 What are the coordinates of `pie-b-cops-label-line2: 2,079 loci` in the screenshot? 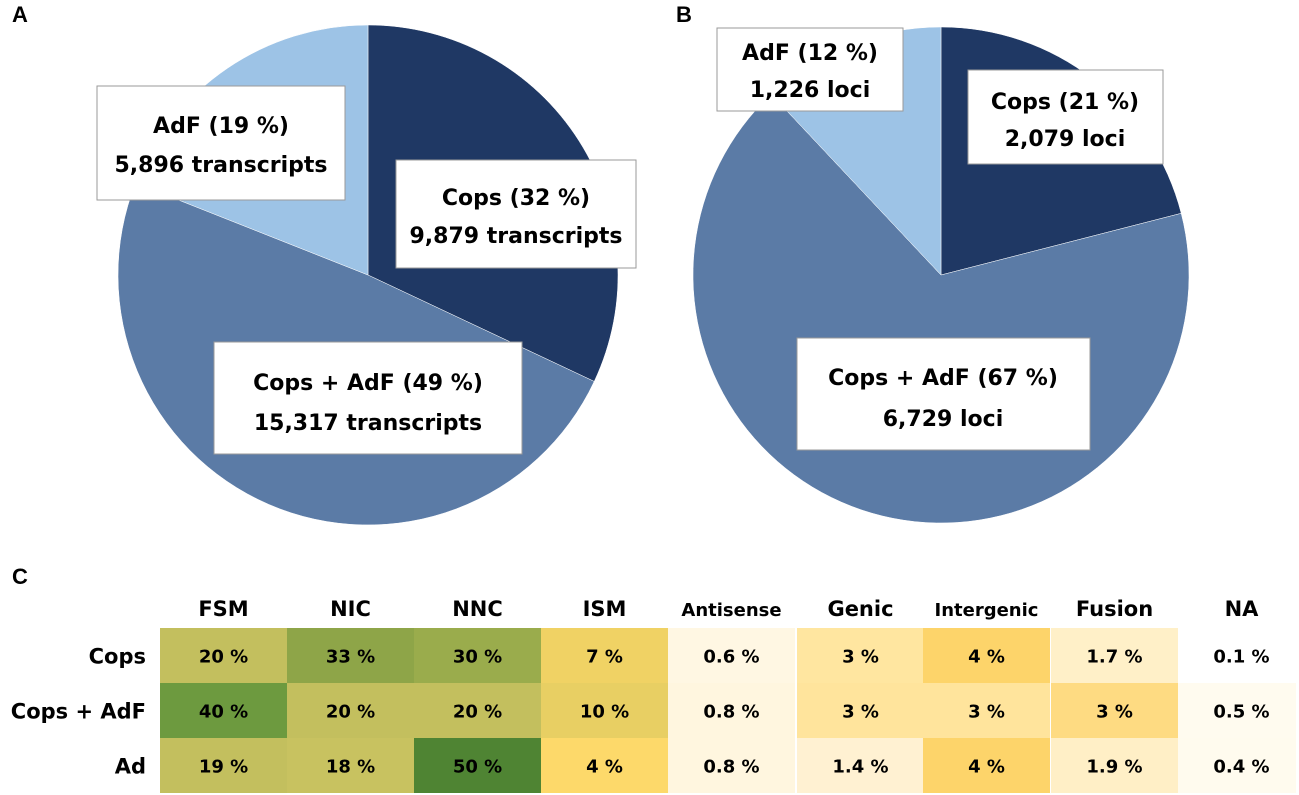 It's located at (1065, 139).